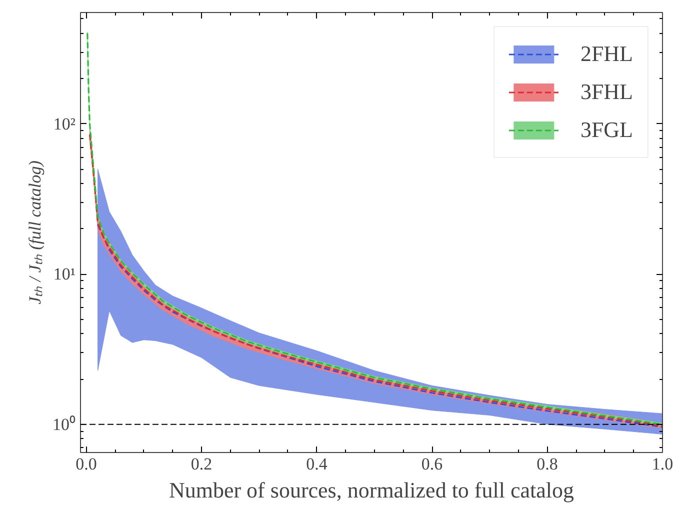 This screenshot has height=507, width=674. I want to click on y-tick-label: 10⁰, so click(64, 424).